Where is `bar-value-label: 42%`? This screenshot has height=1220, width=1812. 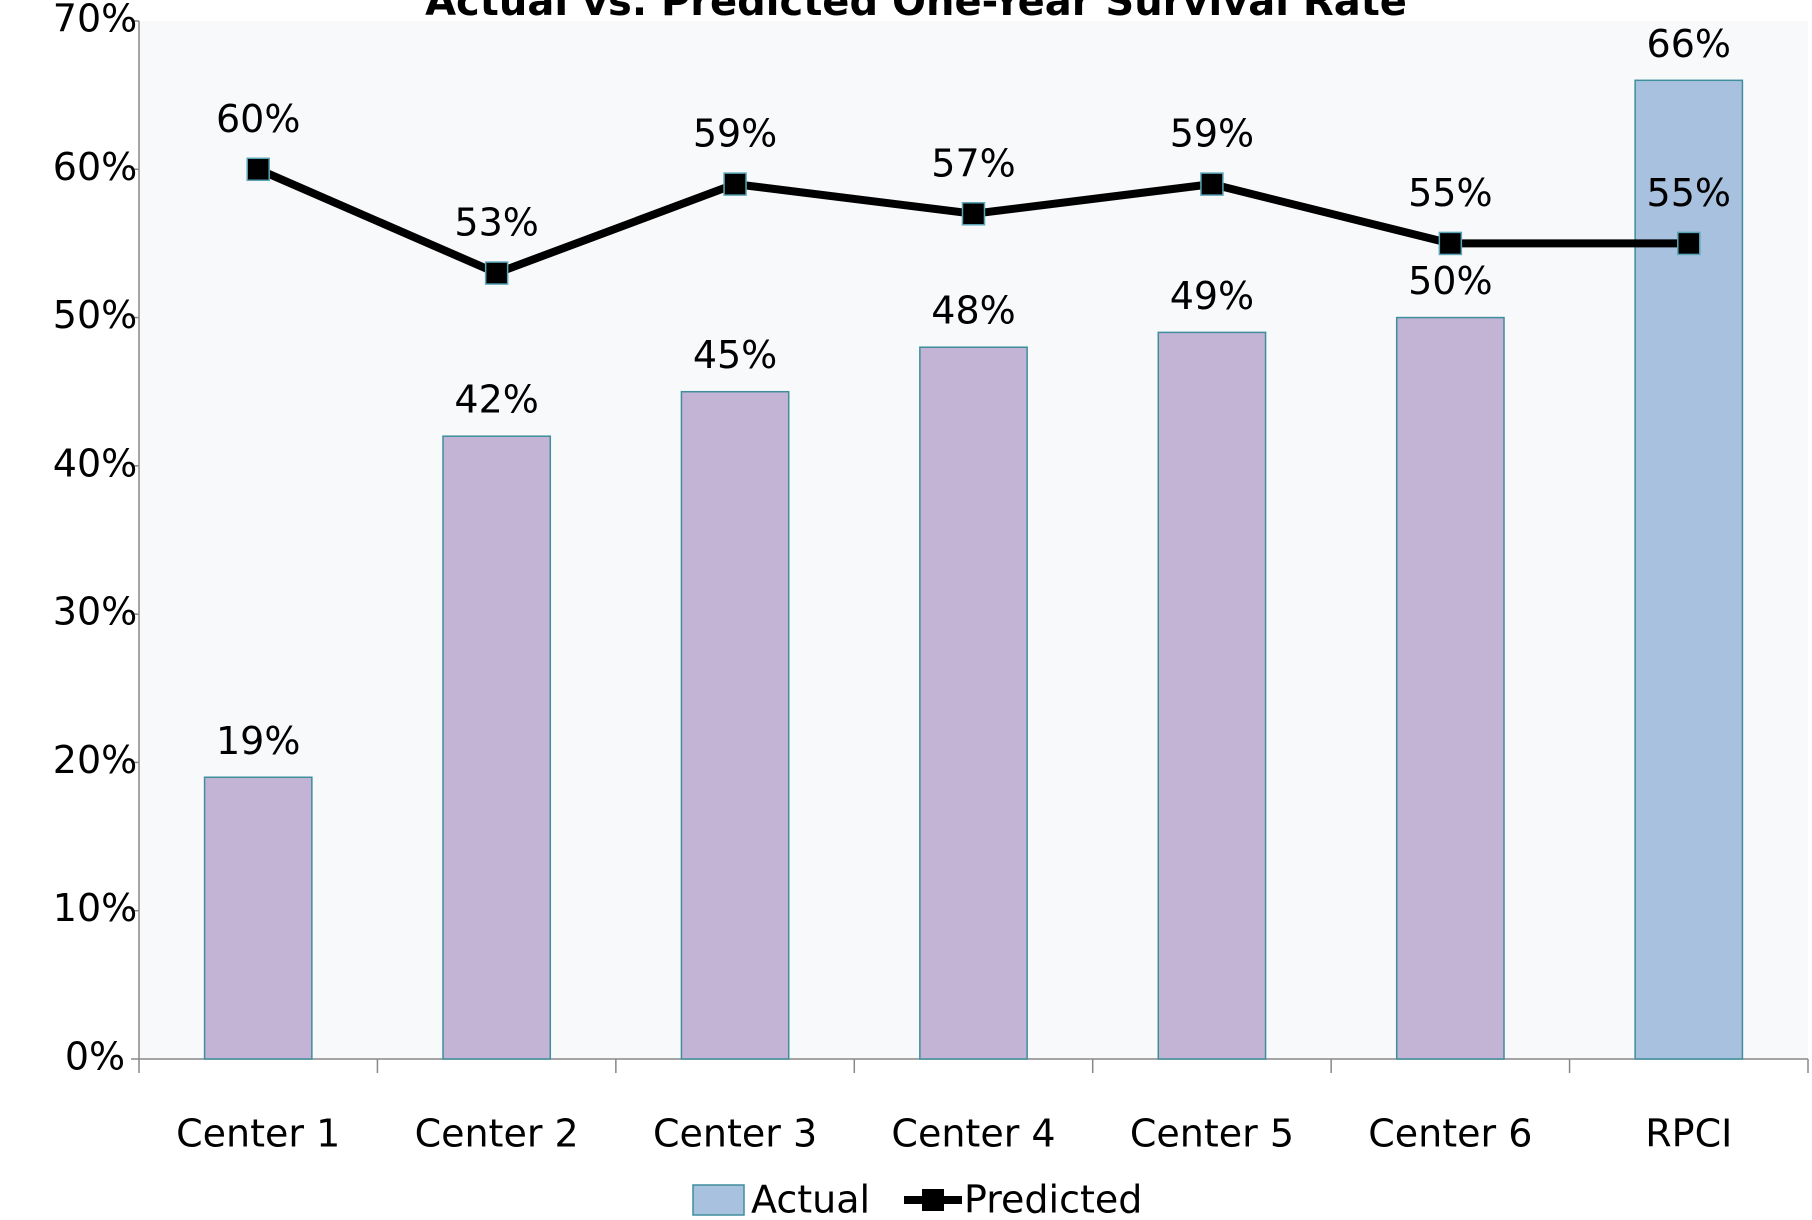
bar-value-label: 42% is located at coordinates (496, 400).